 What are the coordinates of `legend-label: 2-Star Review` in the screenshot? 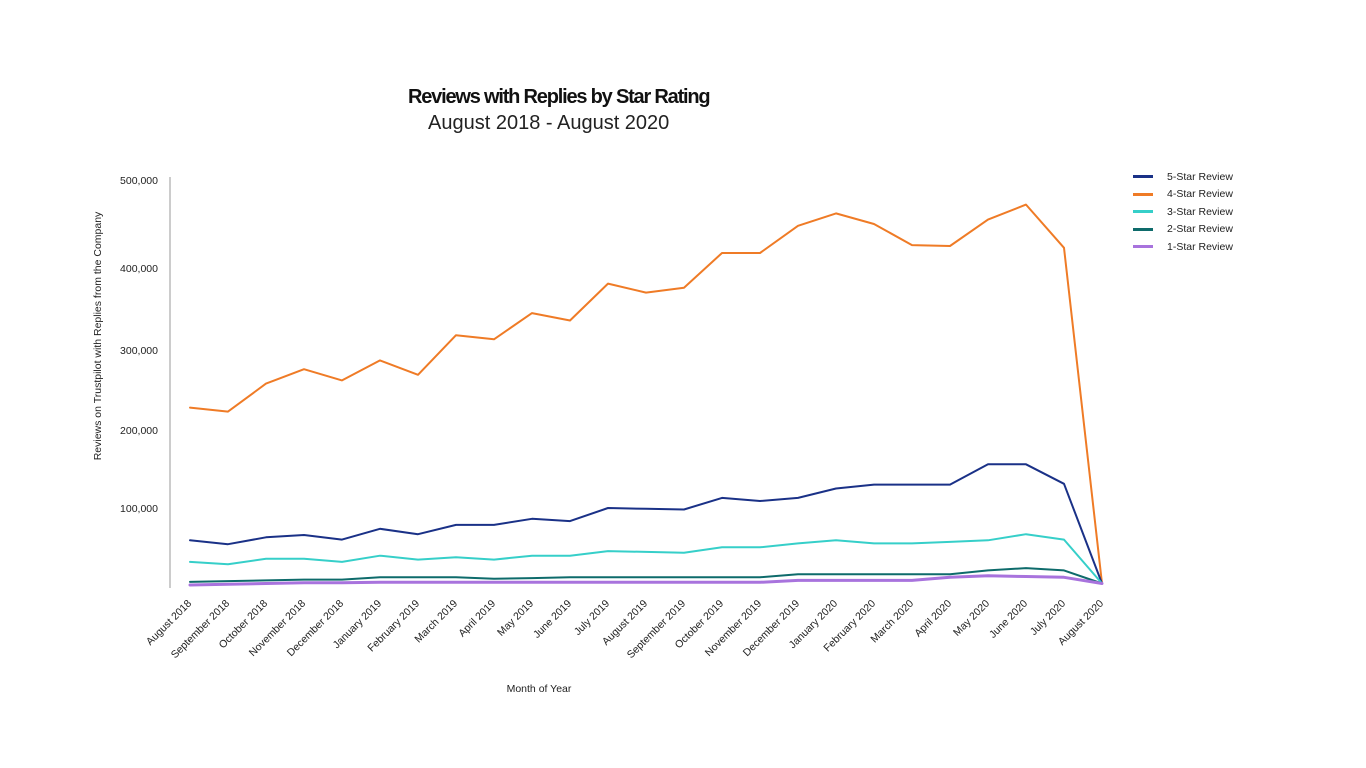 It's located at (1200, 229).